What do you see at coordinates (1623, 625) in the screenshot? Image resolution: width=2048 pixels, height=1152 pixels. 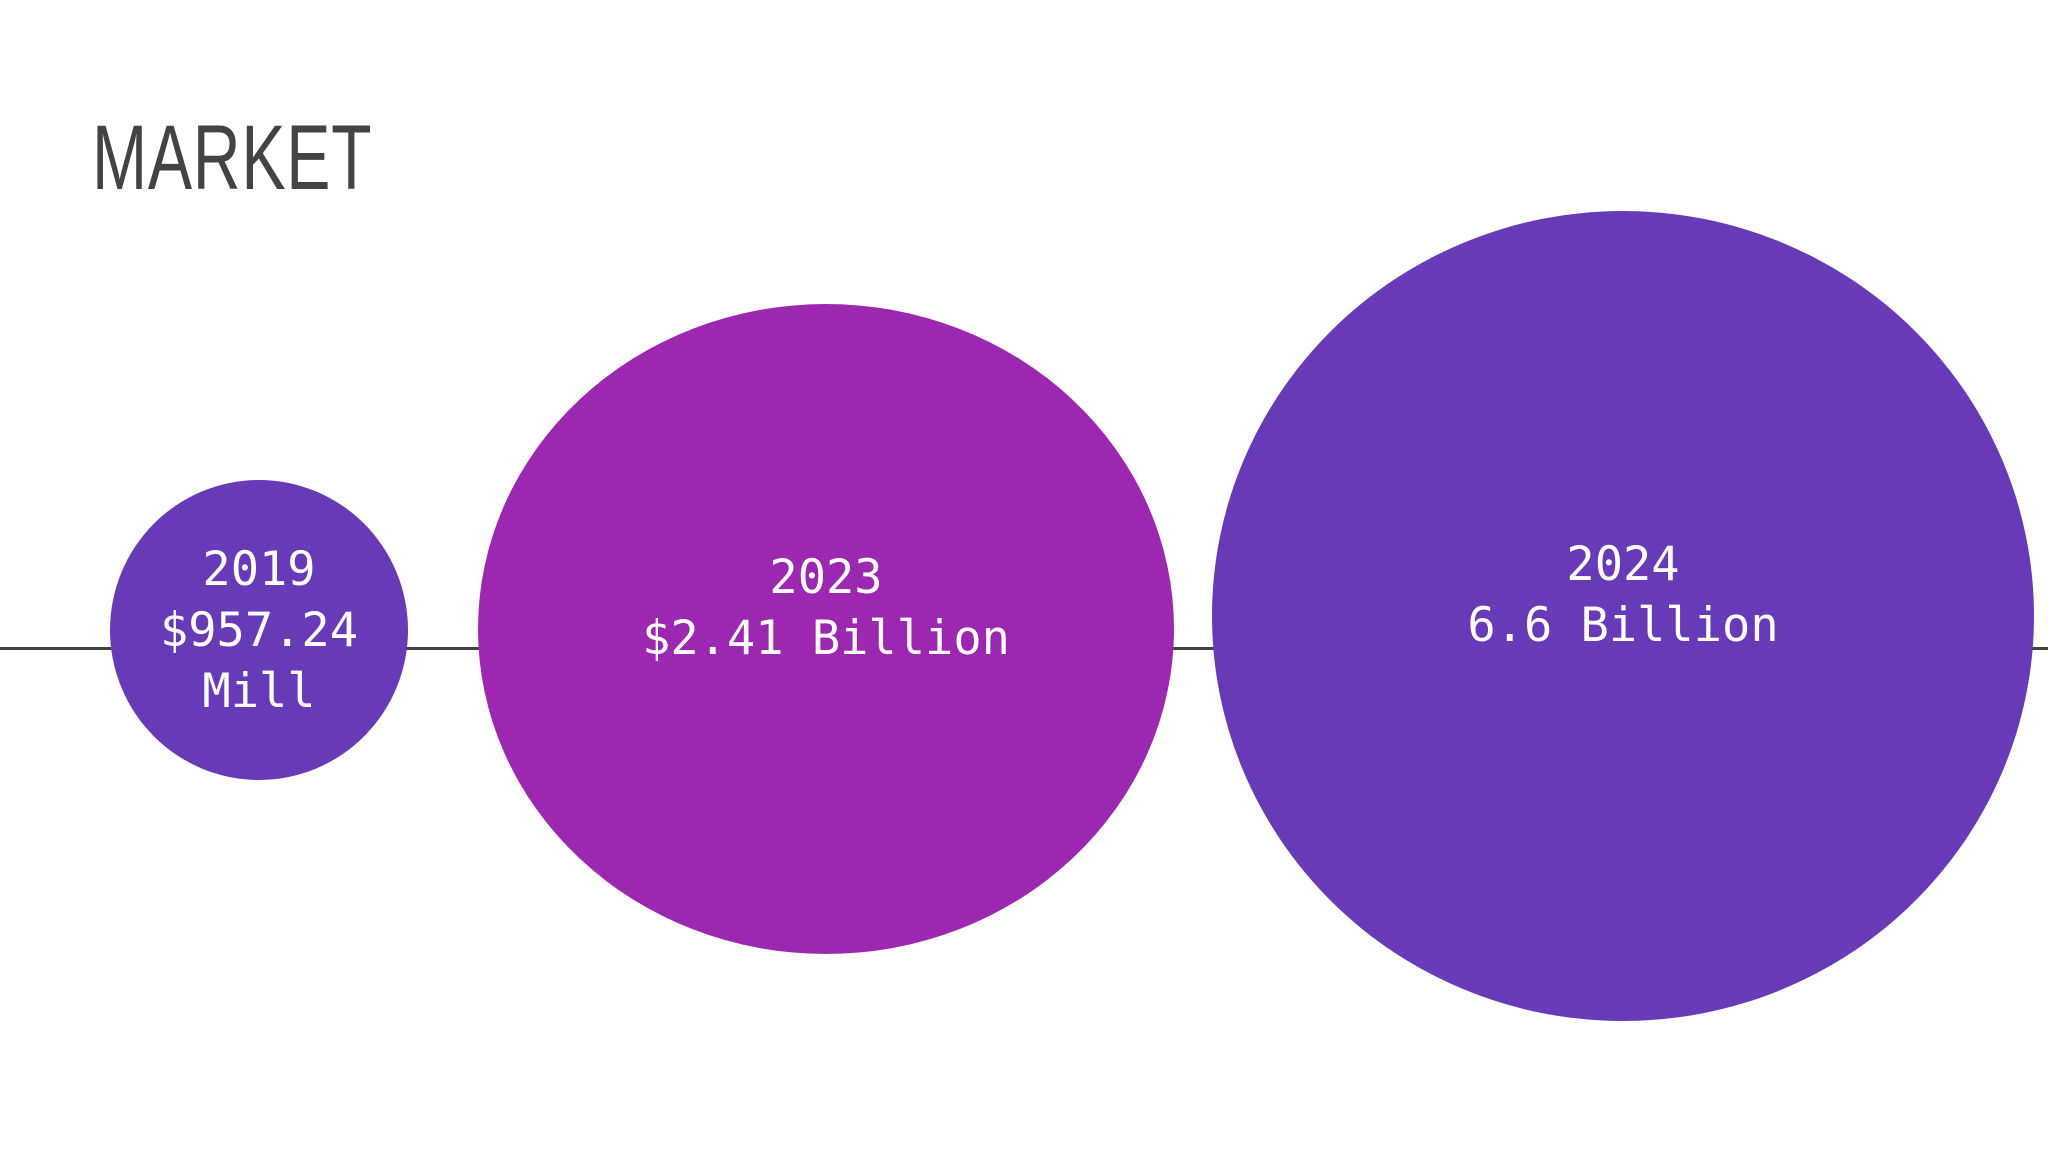 I see `bubble-value-2024: 6.6 Billion` at bounding box center [1623, 625].